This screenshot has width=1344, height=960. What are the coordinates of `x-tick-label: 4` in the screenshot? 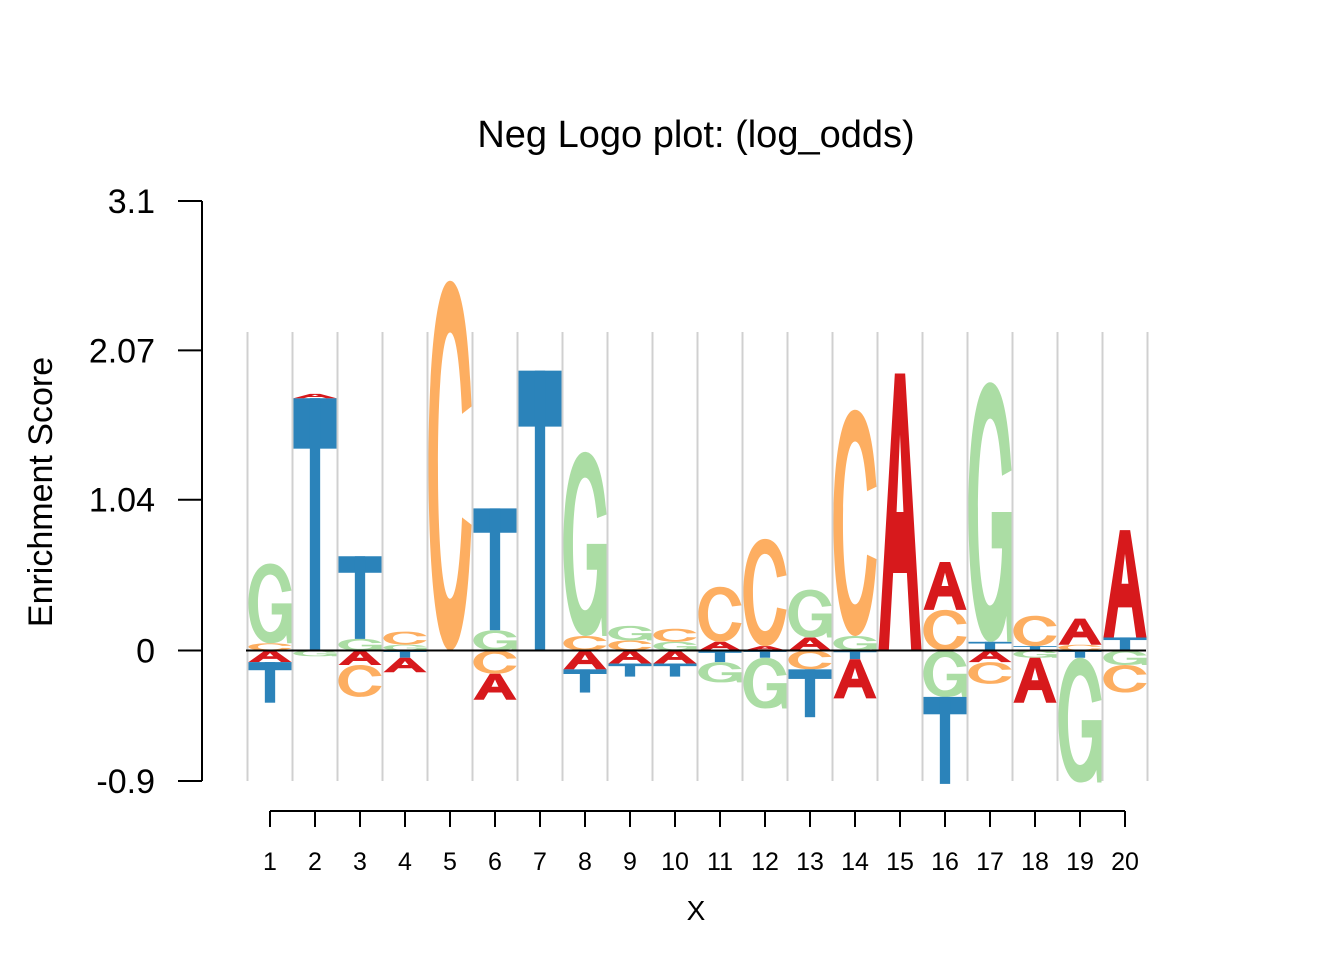 It's located at (405, 862).